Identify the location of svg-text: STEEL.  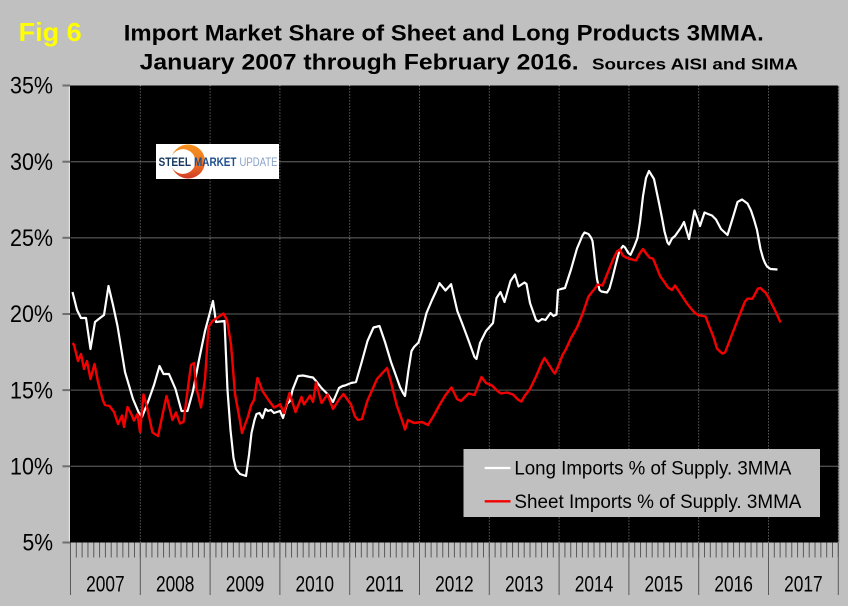
(175, 163).